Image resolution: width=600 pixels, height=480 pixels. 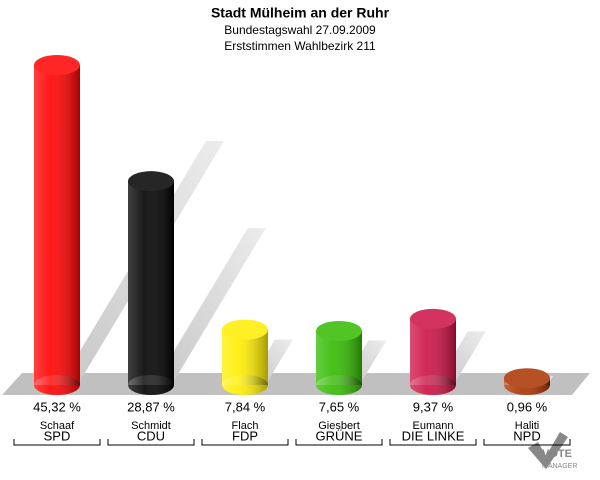 What do you see at coordinates (557, 454) in the screenshot?
I see `logo-text: VOTE` at bounding box center [557, 454].